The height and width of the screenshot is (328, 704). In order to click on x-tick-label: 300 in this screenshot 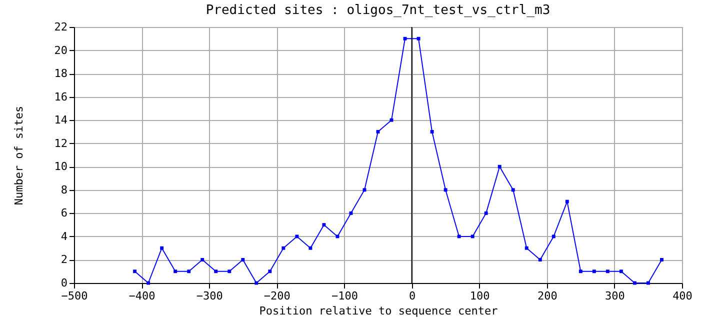, I will do `click(615, 296)`.